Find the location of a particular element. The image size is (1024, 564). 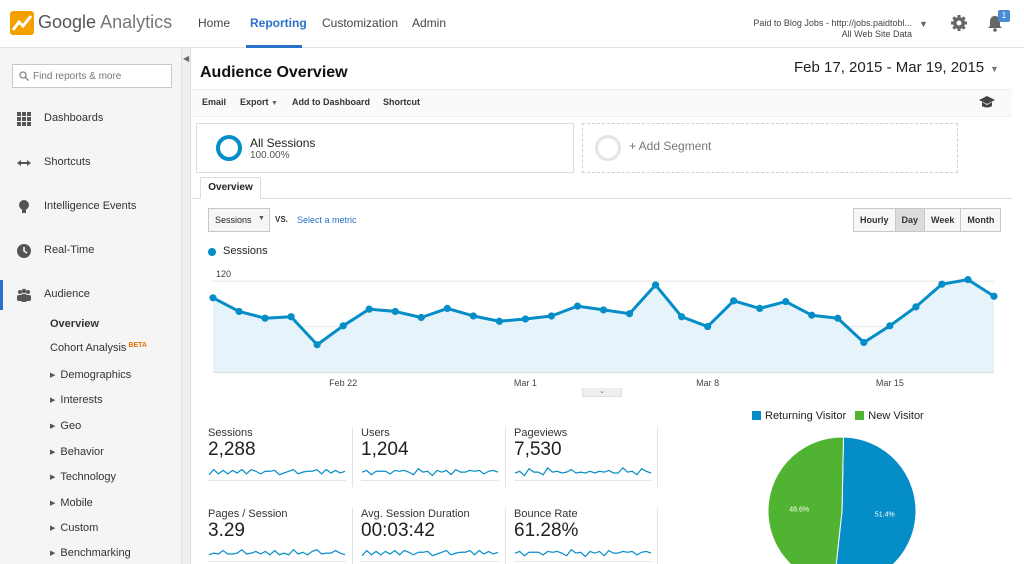

sidebar-sub-benchmarking: ▶ Benchmarking is located at coordinates (90, 553).